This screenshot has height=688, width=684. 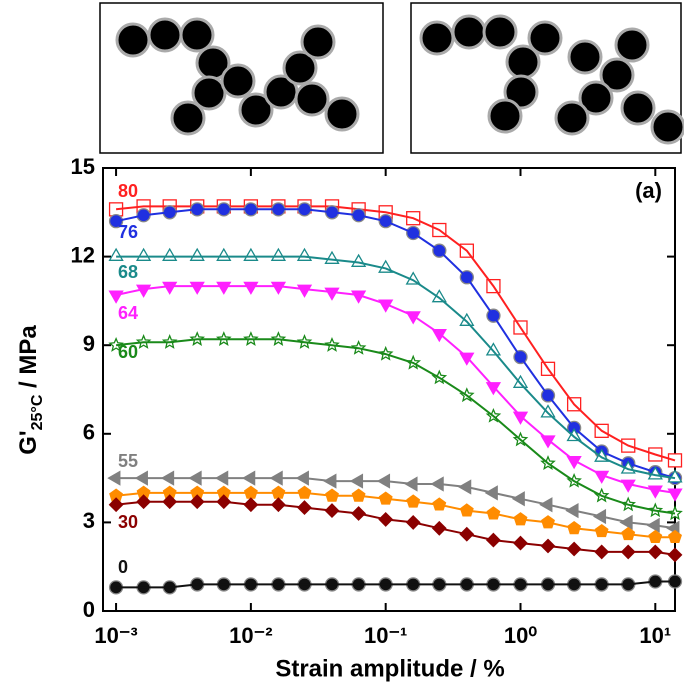 What do you see at coordinates (128, 352) in the screenshot?
I see `series-label: 60` at bounding box center [128, 352].